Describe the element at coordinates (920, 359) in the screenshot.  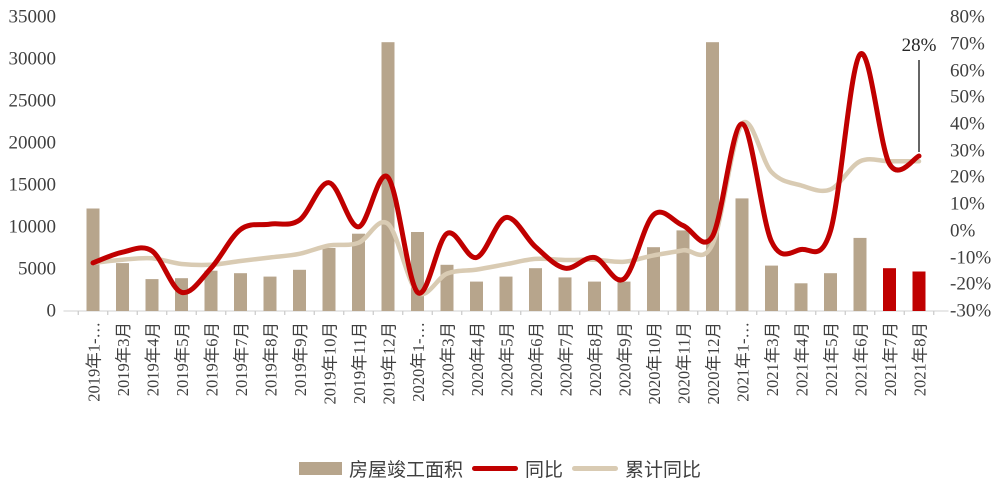
I see `x-axis-label: 2021年8月` at that location.